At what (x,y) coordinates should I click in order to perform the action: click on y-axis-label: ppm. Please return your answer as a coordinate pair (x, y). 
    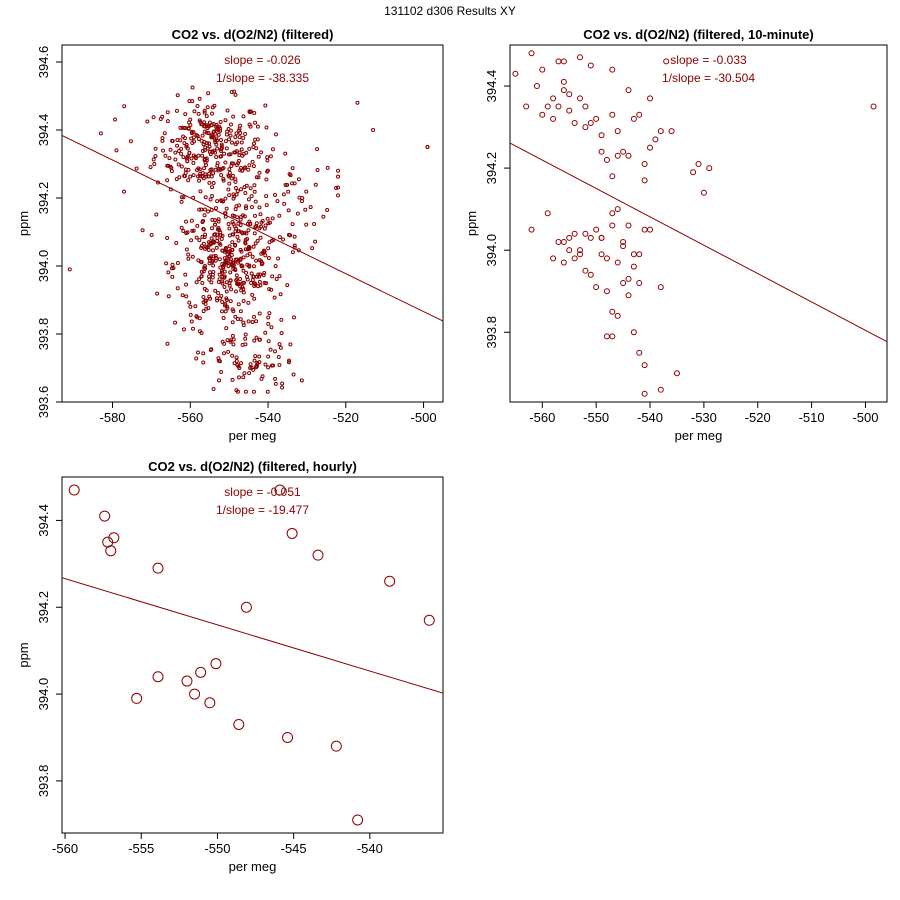
    Looking at the image, I should click on (23, 223).